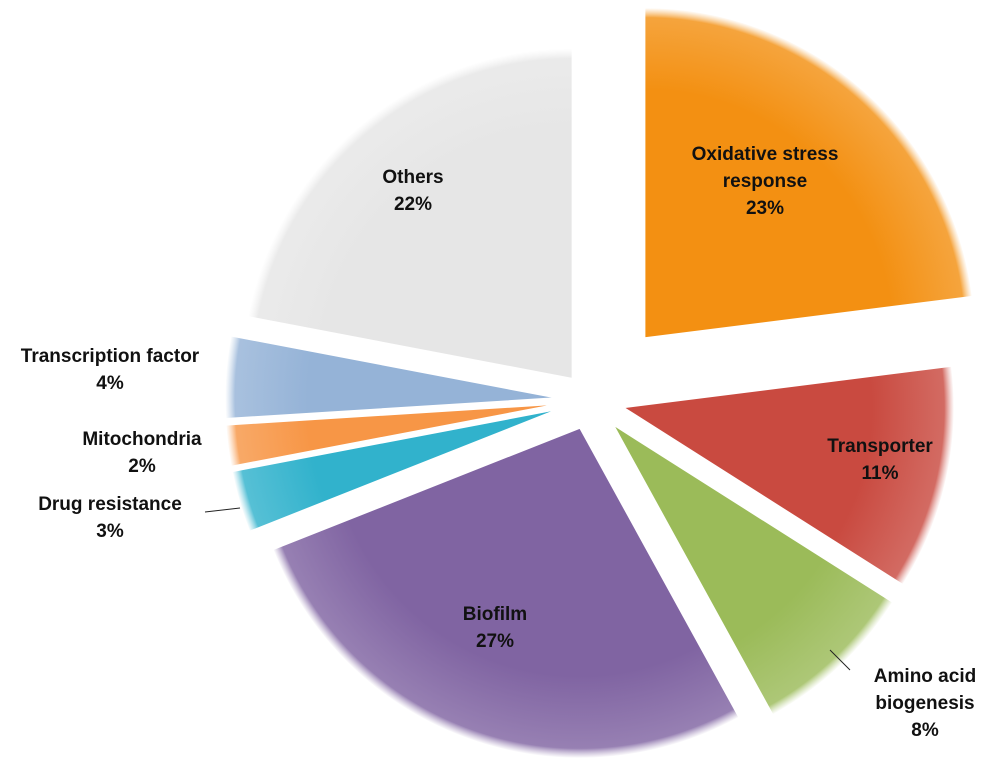 This screenshot has height=774, width=1000. I want to click on slice-label: Mitochondria 2%, so click(142, 453).